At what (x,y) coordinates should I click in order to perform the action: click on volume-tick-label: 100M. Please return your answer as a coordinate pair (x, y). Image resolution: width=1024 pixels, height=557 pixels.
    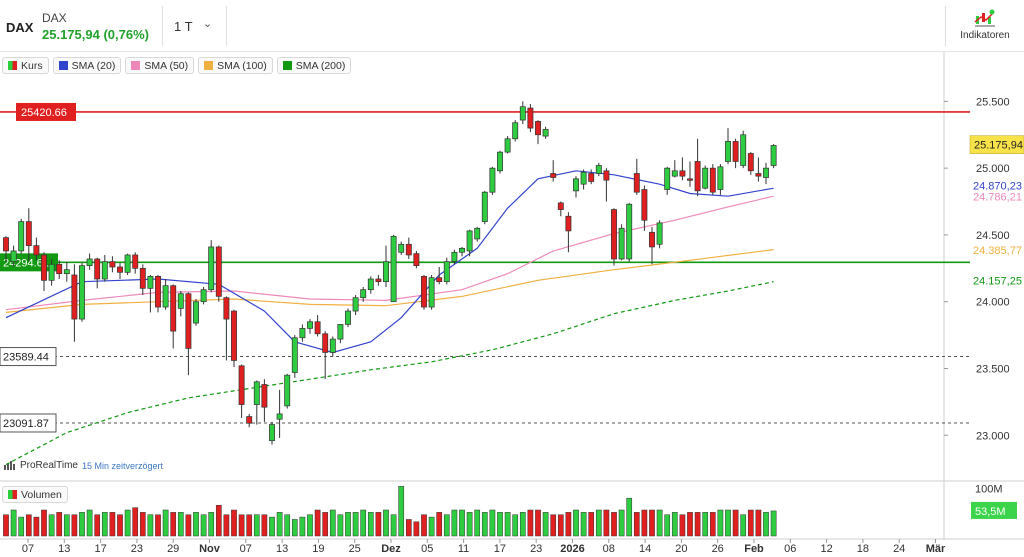
    Looking at the image, I should click on (989, 490).